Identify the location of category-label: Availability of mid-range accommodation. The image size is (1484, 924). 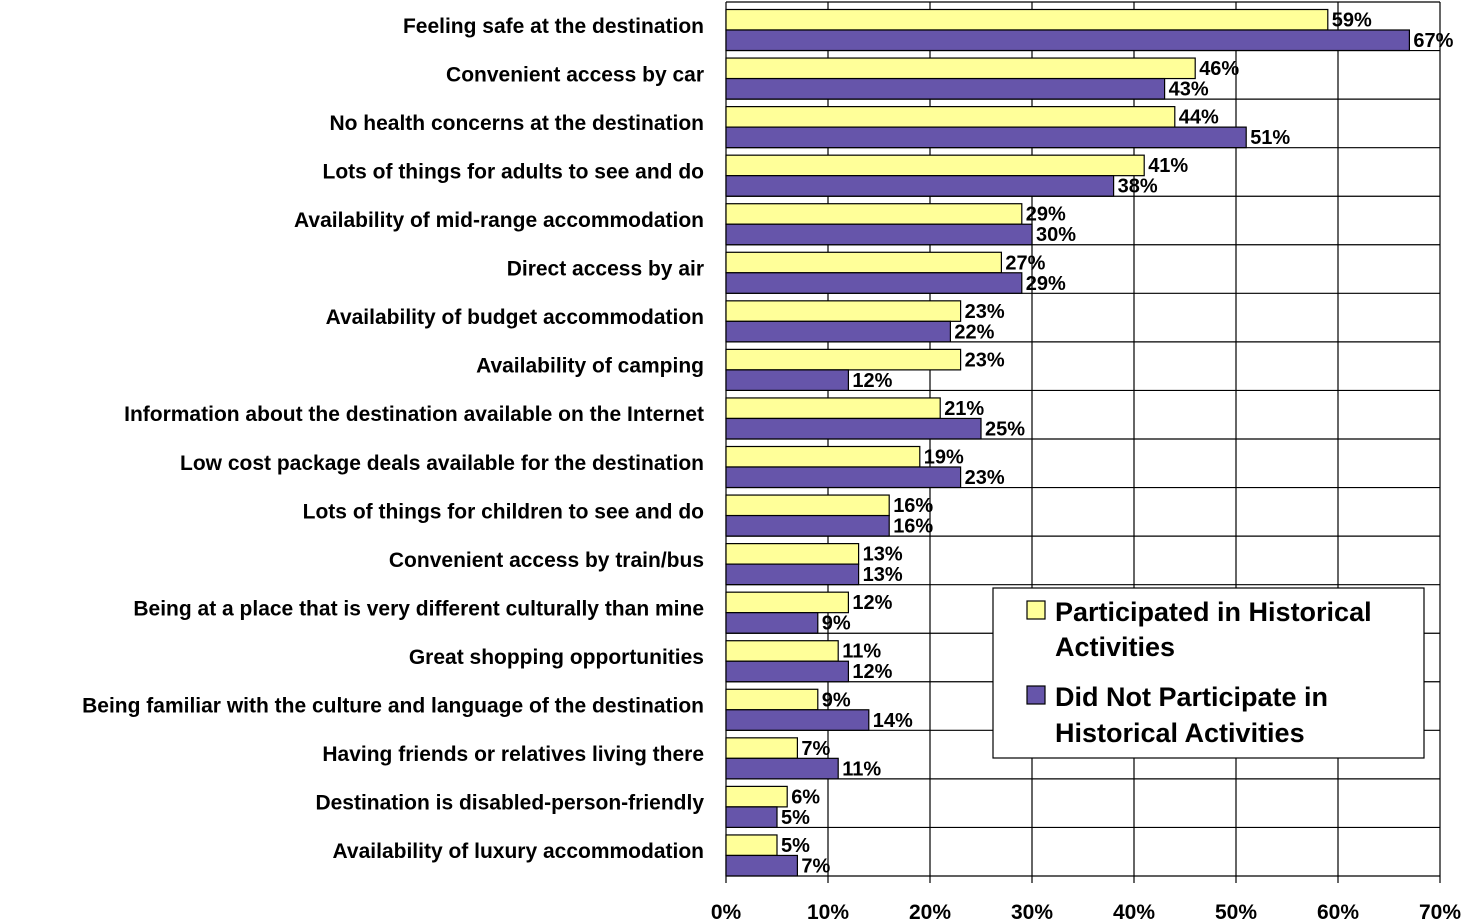
(499, 220).